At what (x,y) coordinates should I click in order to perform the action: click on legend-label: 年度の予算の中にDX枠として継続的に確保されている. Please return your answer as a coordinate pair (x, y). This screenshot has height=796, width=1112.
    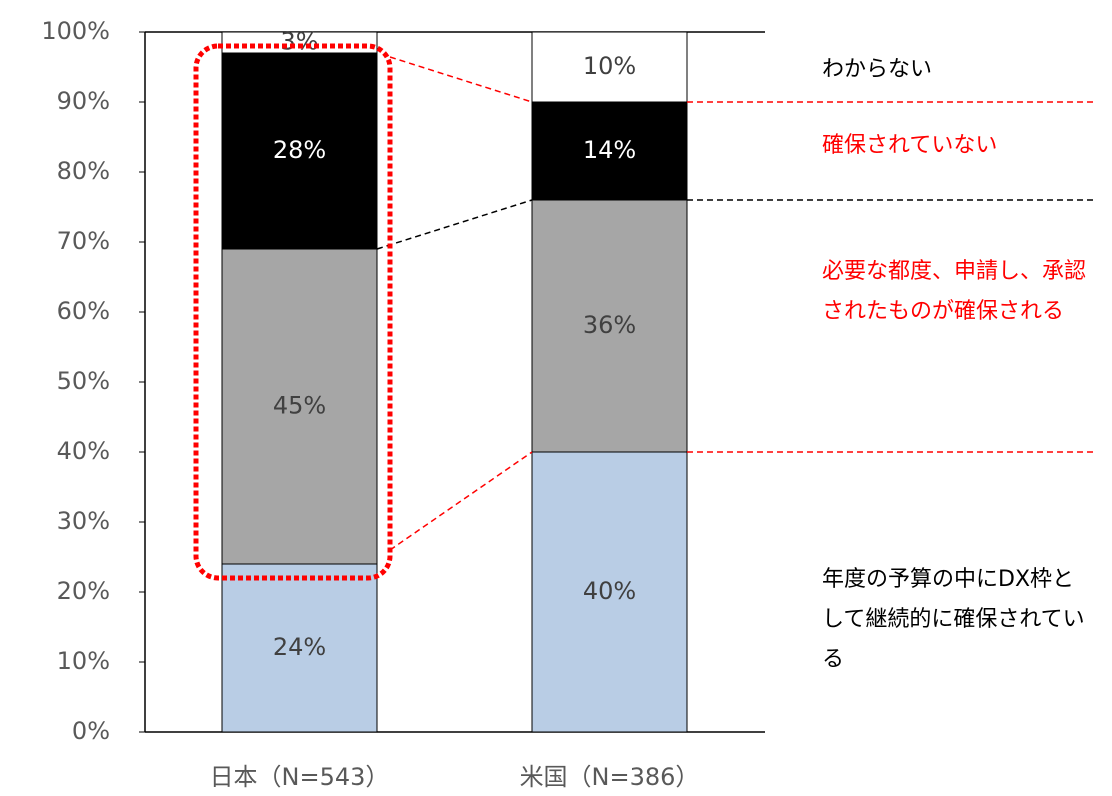
    Looking at the image, I should click on (953, 619).